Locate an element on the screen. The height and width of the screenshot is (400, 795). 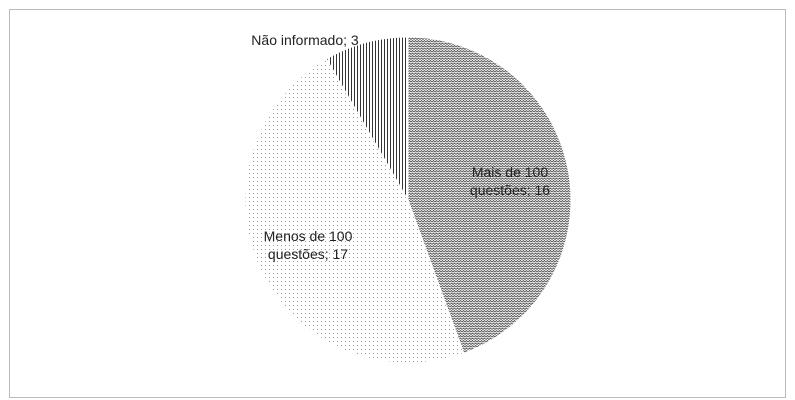
data-label: Não informado; 3 is located at coordinates (305, 40).